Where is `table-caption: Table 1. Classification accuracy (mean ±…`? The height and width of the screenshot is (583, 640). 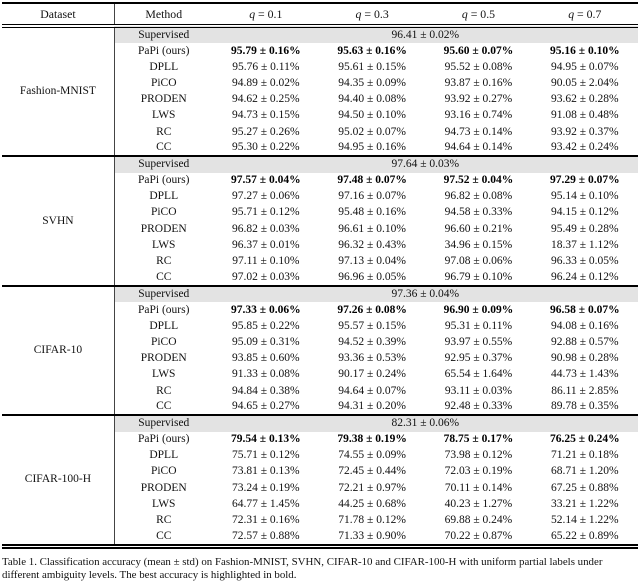 table-caption: Table 1. Classification accuracy (mean ±… is located at coordinates (302, 568).